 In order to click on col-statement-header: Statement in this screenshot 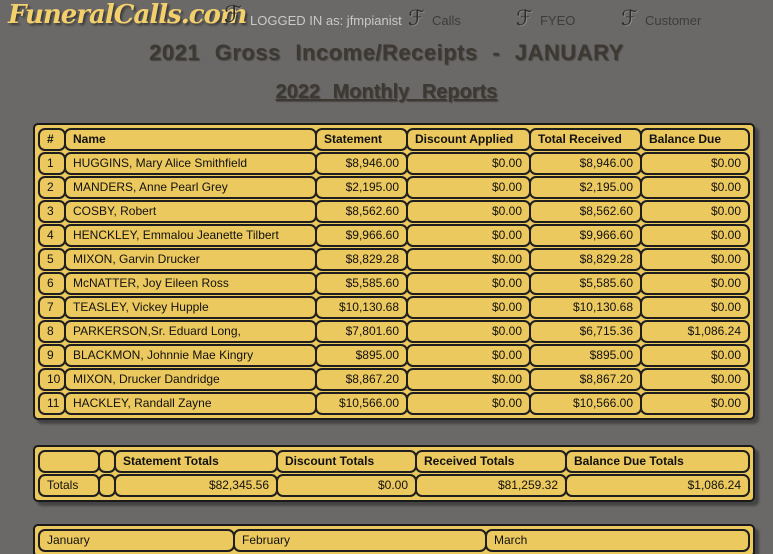, I will do `click(361, 139)`.